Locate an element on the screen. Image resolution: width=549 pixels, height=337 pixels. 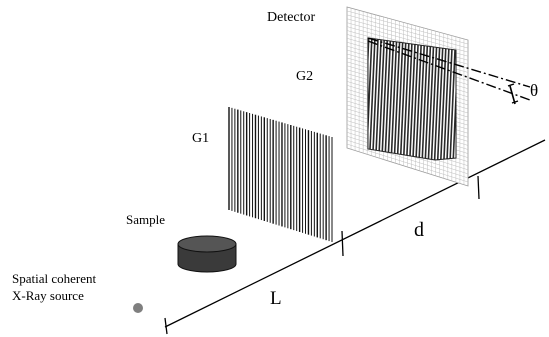
label-source-line1: Spatial coherent is located at coordinates (54, 278).